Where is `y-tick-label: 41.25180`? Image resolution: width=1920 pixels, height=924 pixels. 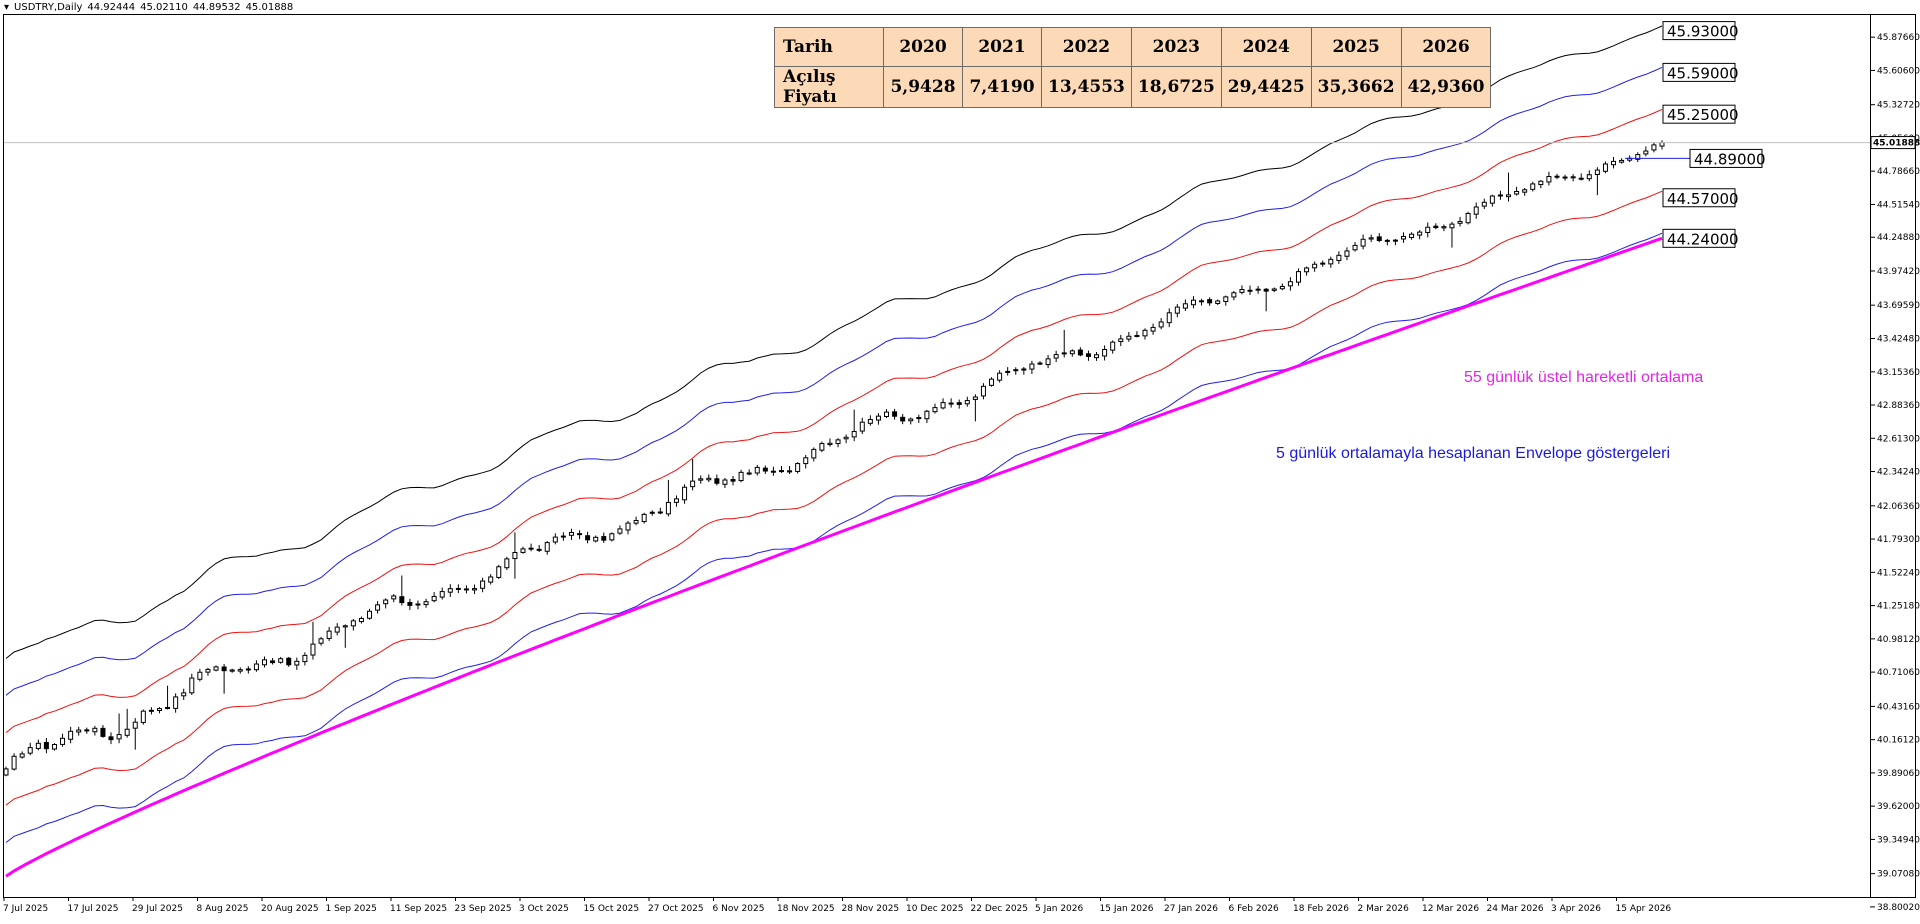
y-tick-label: 41.25180 is located at coordinates (1898, 607).